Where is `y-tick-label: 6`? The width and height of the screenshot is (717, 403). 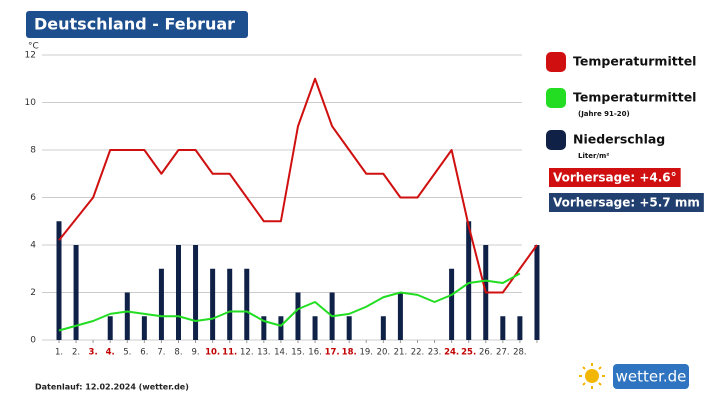 y-tick-label: 6 is located at coordinates (33, 198).